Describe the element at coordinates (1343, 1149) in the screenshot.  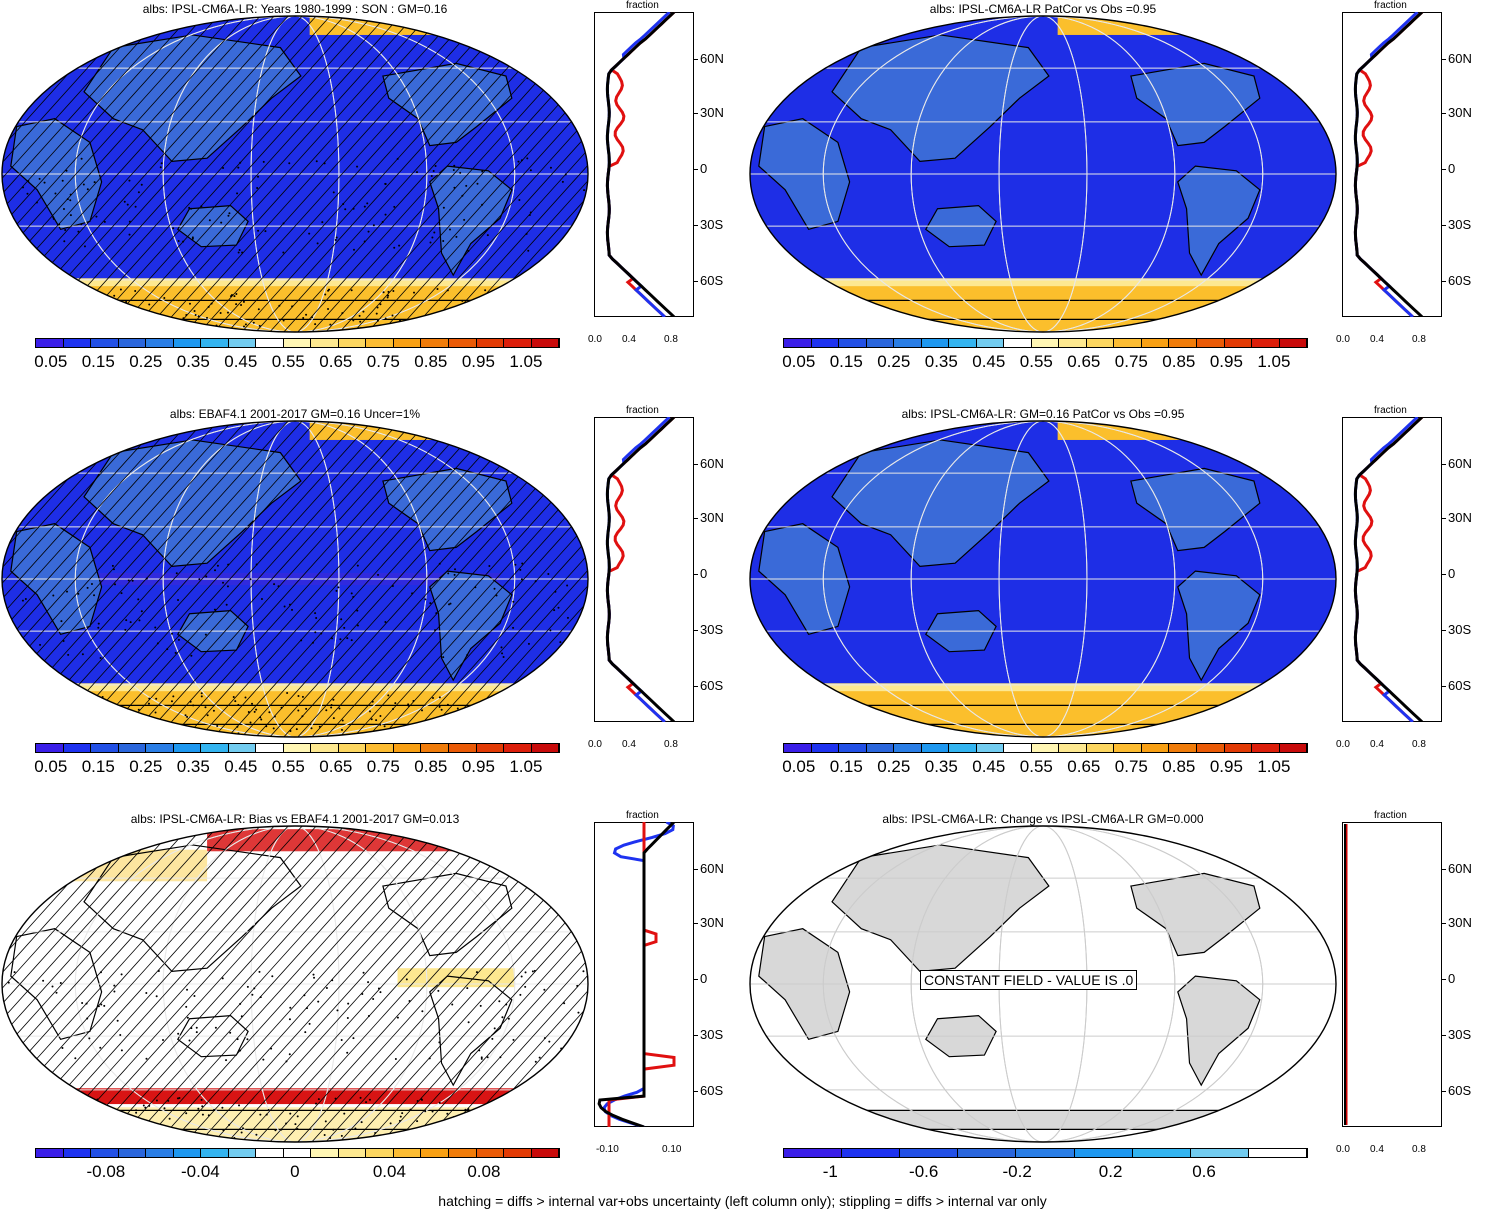
I see `zonal-x-tick-label: 0.0` at that location.